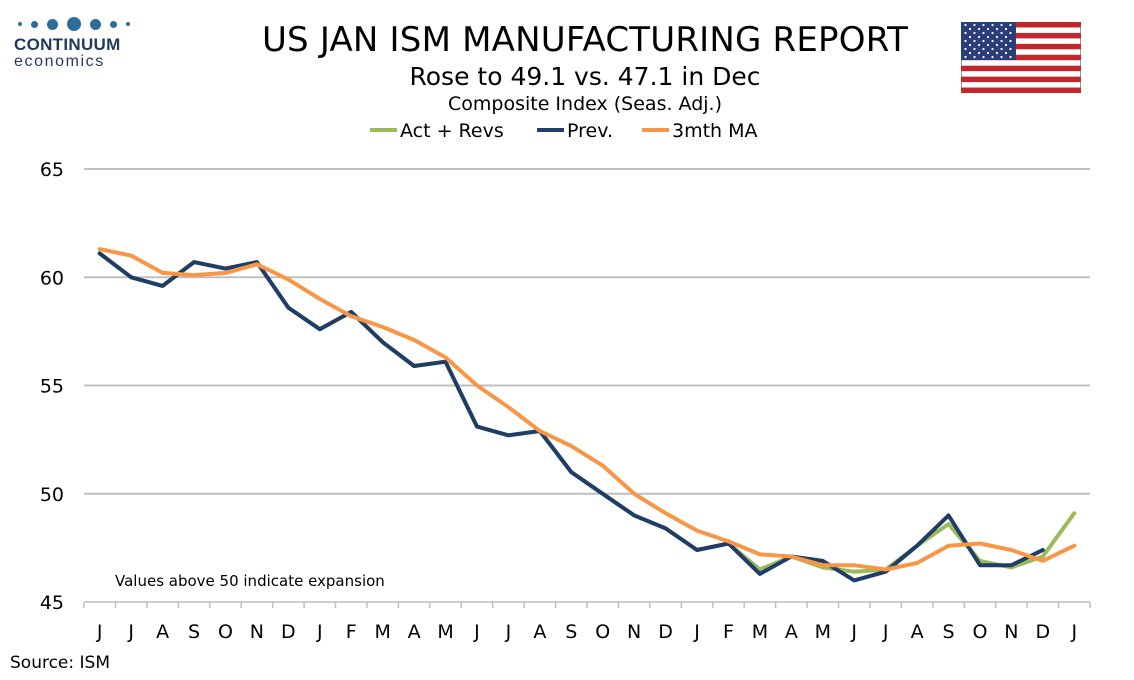 The width and height of the screenshot is (1134, 680). I want to click on chart-subtitle-2: Composite Index (Seas. Adj.), so click(585, 104).